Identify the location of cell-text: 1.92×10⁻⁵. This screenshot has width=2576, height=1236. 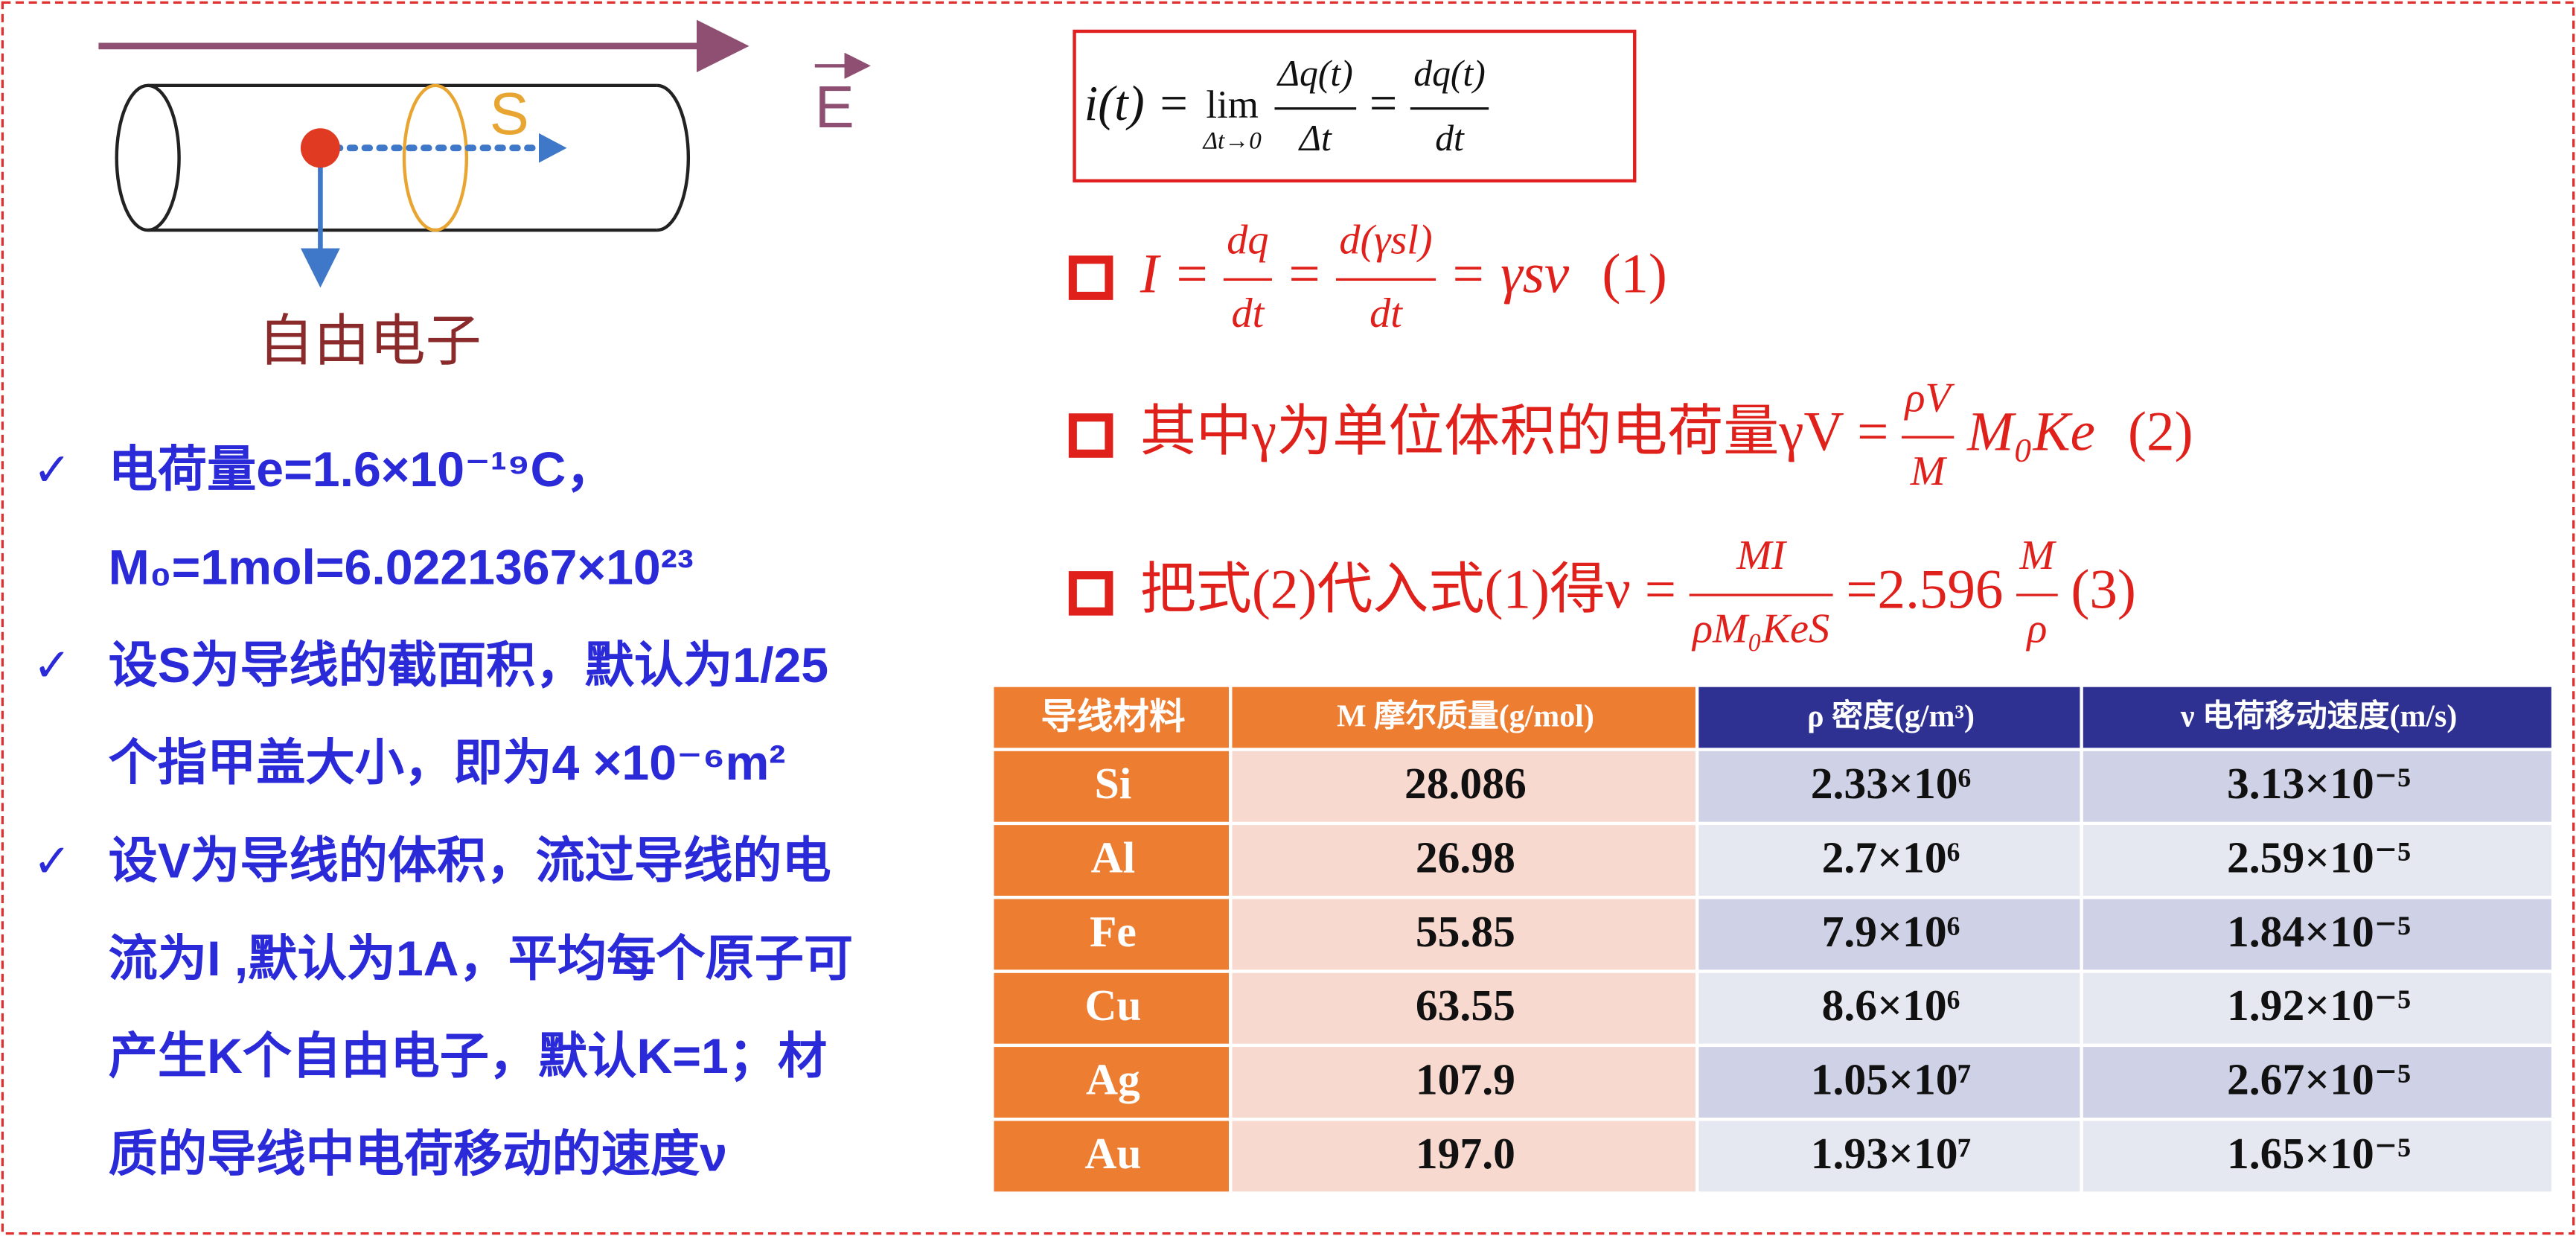
(2319, 1005).